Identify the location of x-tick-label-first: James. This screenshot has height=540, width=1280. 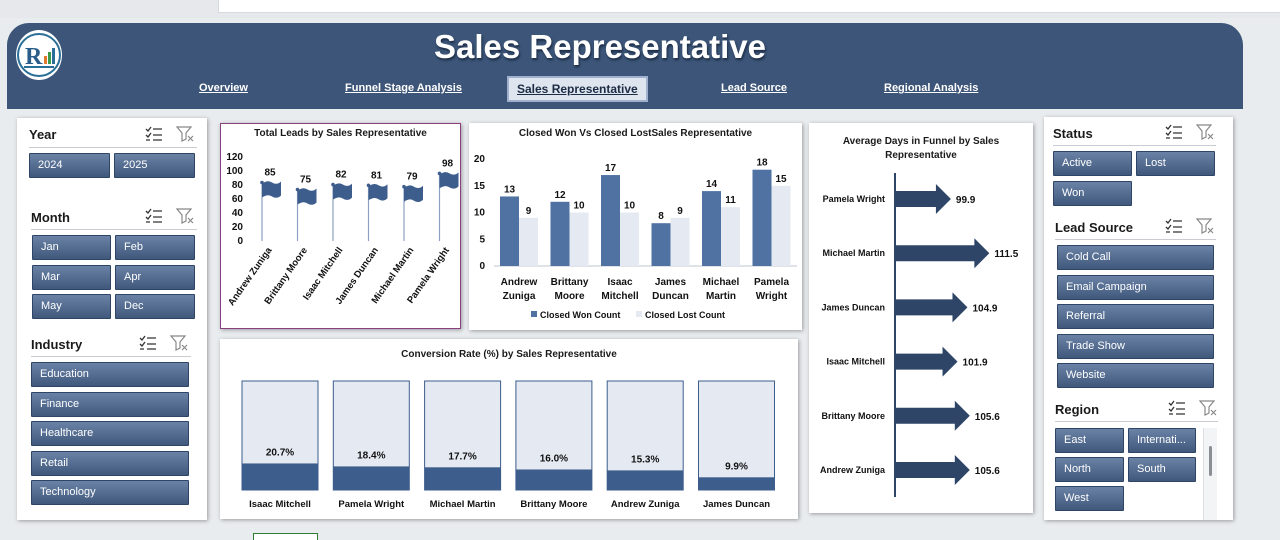
(671, 282).